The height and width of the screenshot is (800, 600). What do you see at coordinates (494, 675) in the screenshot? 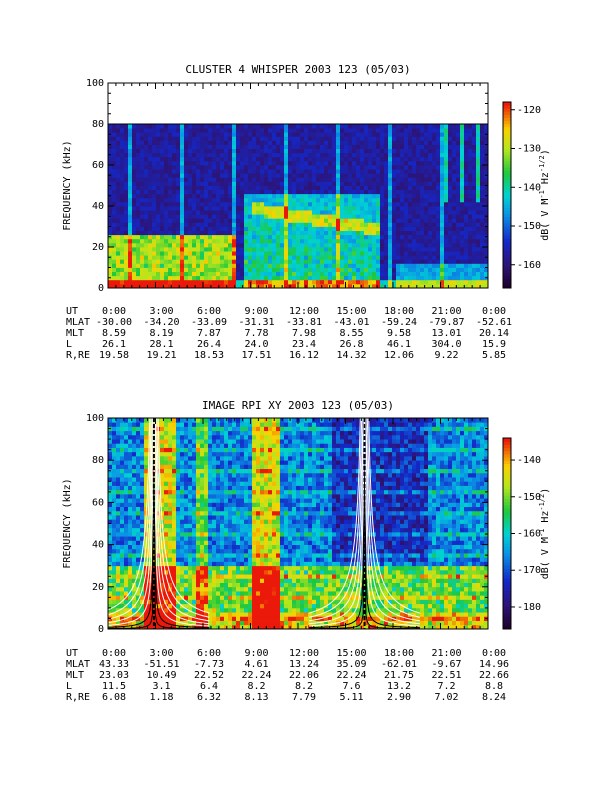
I see `ephemeris-value: 22.66` at bounding box center [494, 675].